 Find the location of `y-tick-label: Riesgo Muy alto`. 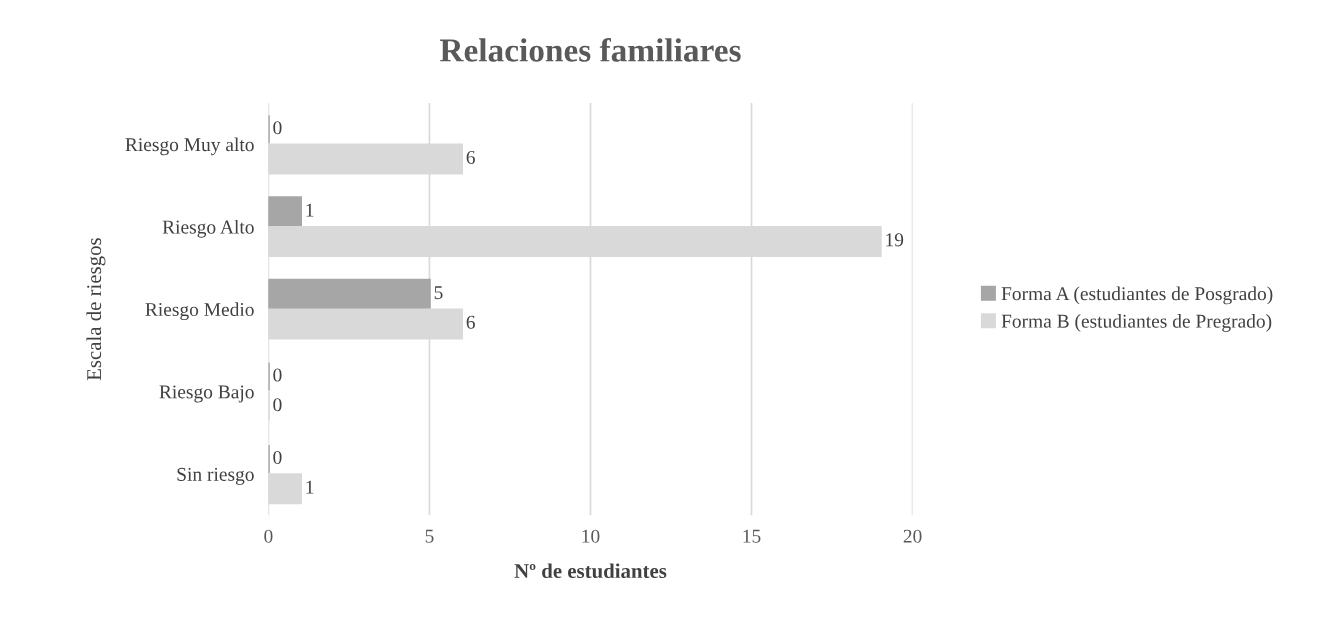

y-tick-label: Riesgo Muy alto is located at coordinates (189, 146).